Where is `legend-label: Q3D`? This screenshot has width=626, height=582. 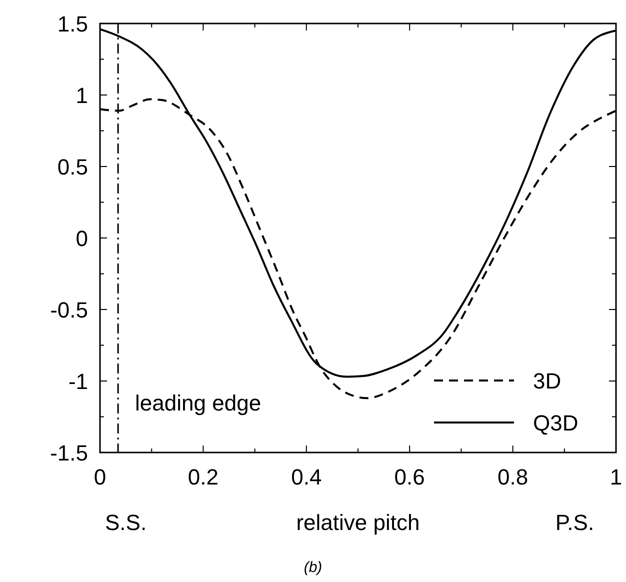 legend-label: Q3D is located at coordinates (555, 423).